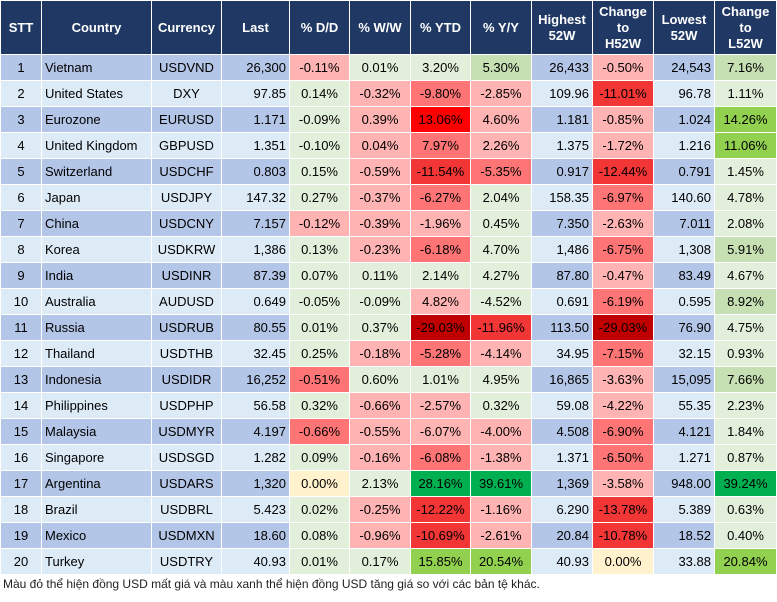 This screenshot has height=602, width=777. Describe the element at coordinates (440, 561) in the screenshot. I see `cell-ytd: 15.85%` at that location.